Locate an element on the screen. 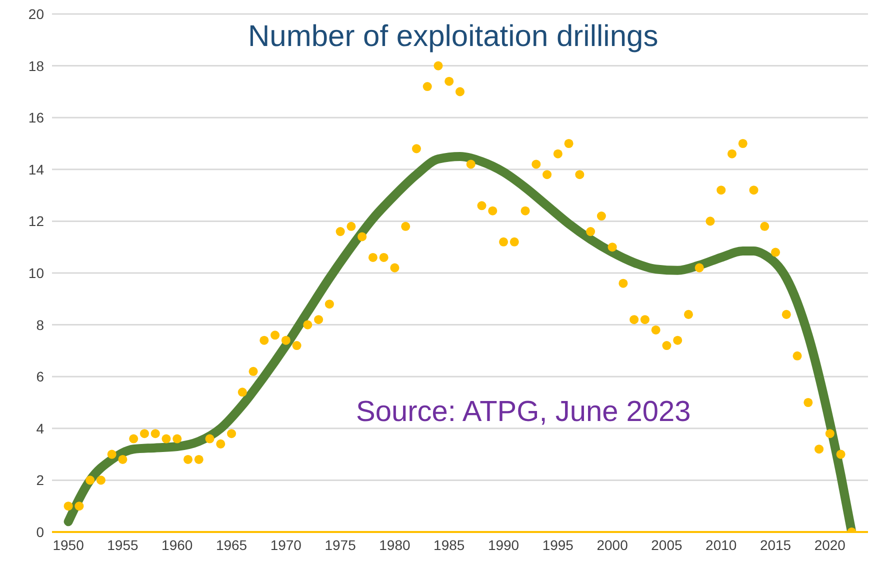  x-tick-label: 1990 is located at coordinates (504, 544).